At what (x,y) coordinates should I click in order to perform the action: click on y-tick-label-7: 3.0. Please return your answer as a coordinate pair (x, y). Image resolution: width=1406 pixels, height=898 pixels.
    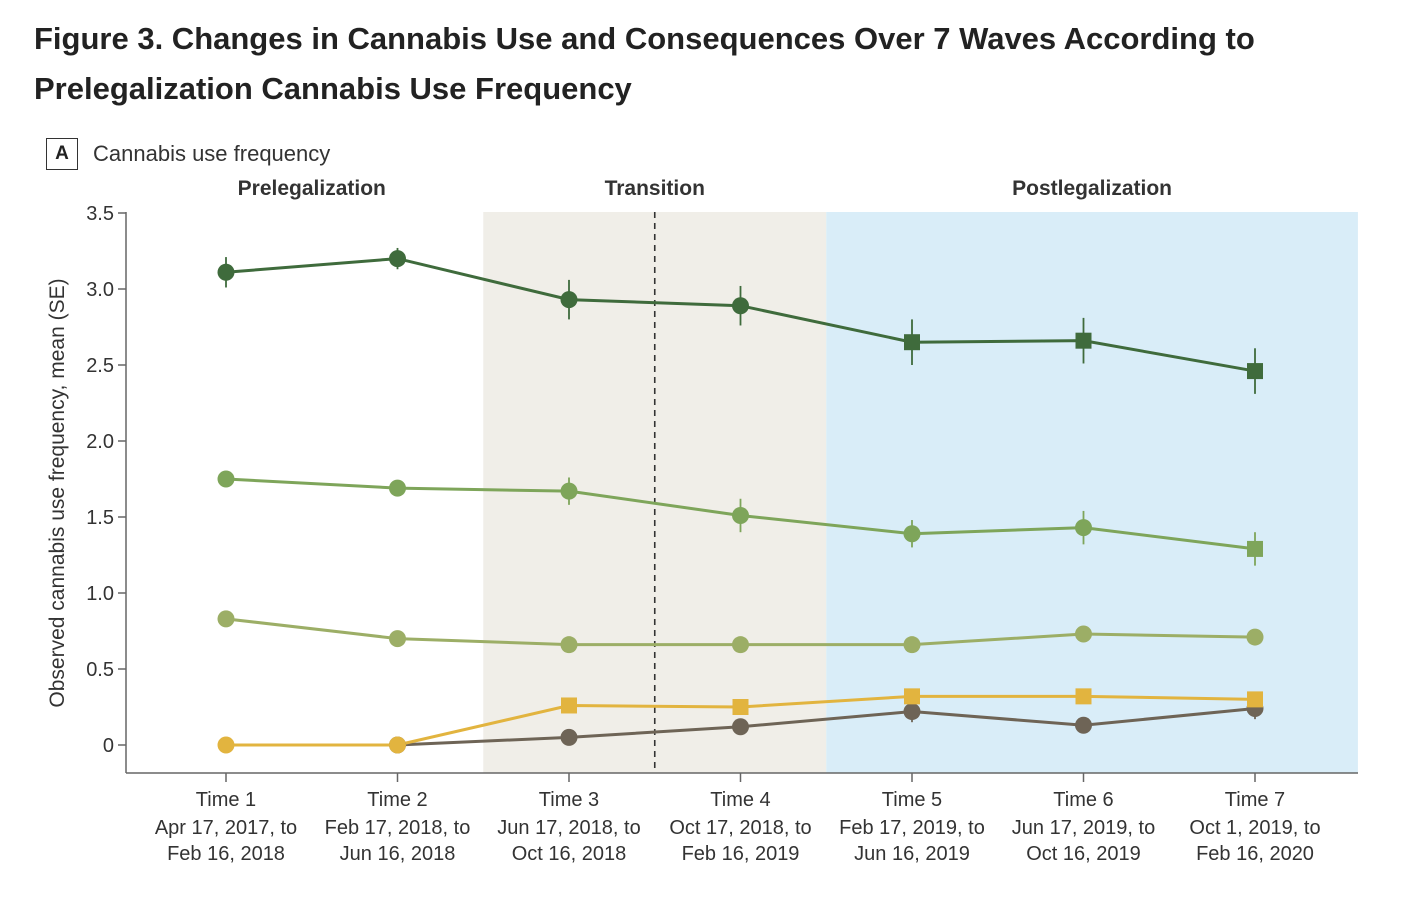
    Looking at the image, I should click on (100, 290).